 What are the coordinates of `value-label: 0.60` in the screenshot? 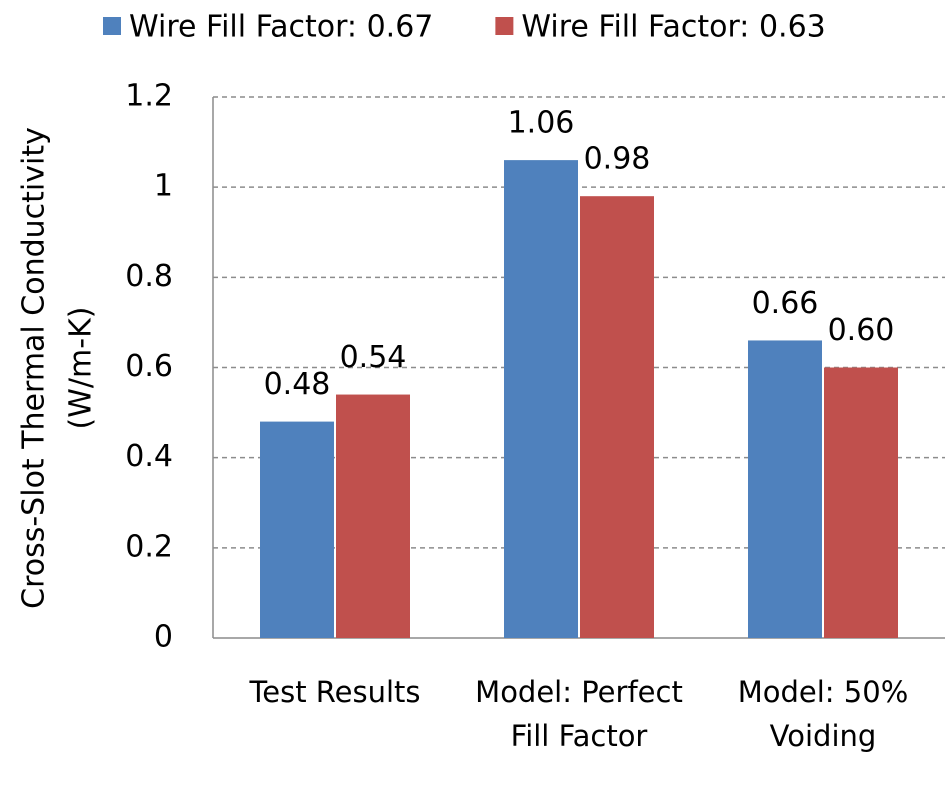 It's located at (861, 330).